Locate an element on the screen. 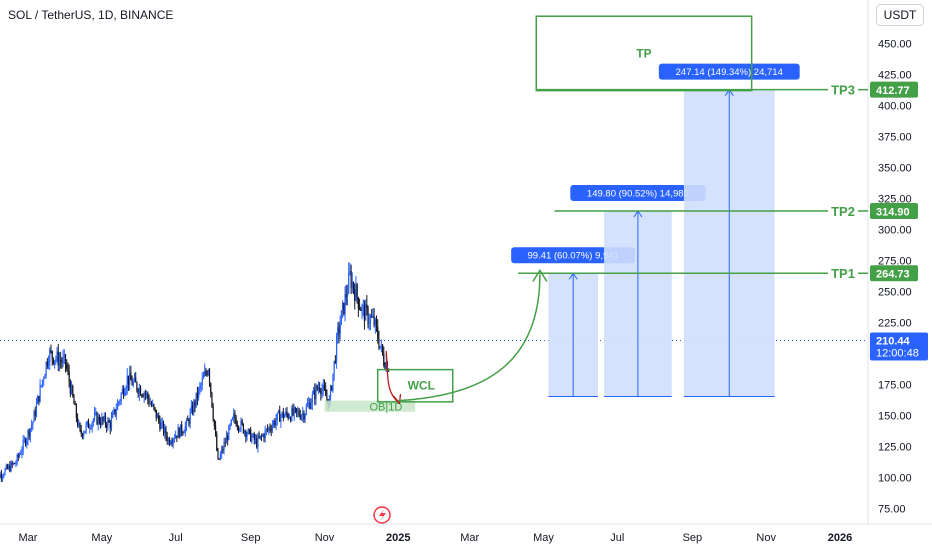 The height and width of the screenshot is (555, 932). small-arrow-head is located at coordinates (397, 399).